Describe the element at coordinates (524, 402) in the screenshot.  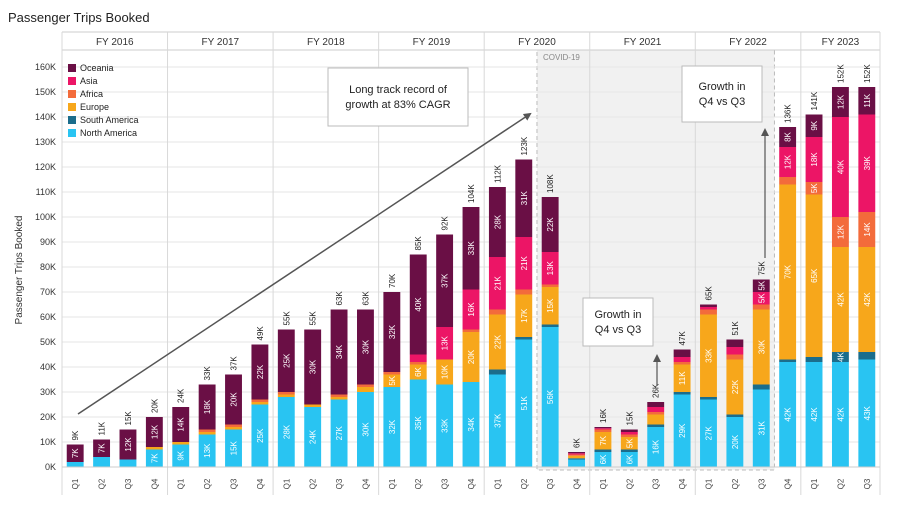
I see `segment-label: 51K` at that location.